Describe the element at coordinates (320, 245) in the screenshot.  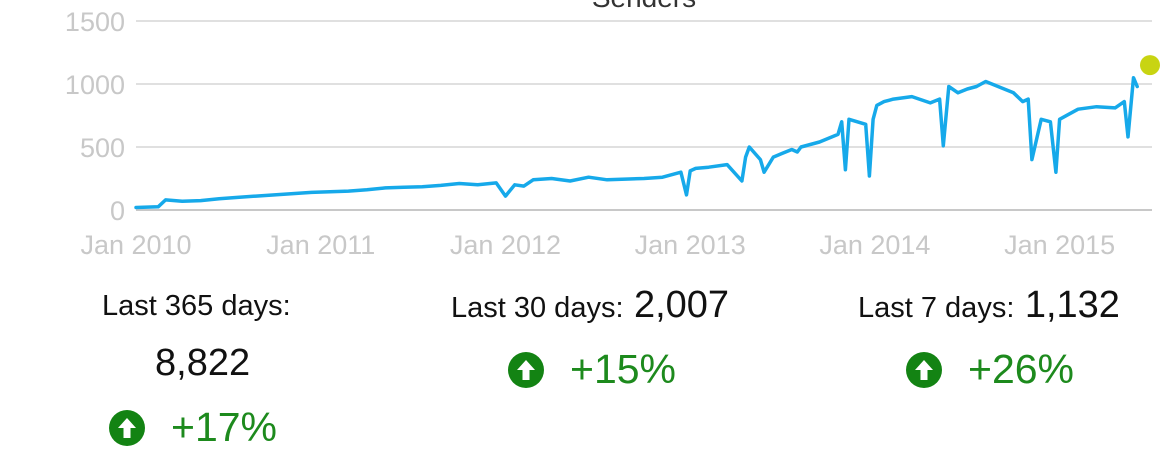
I see `x-tick-label: Jan 2011` at that location.